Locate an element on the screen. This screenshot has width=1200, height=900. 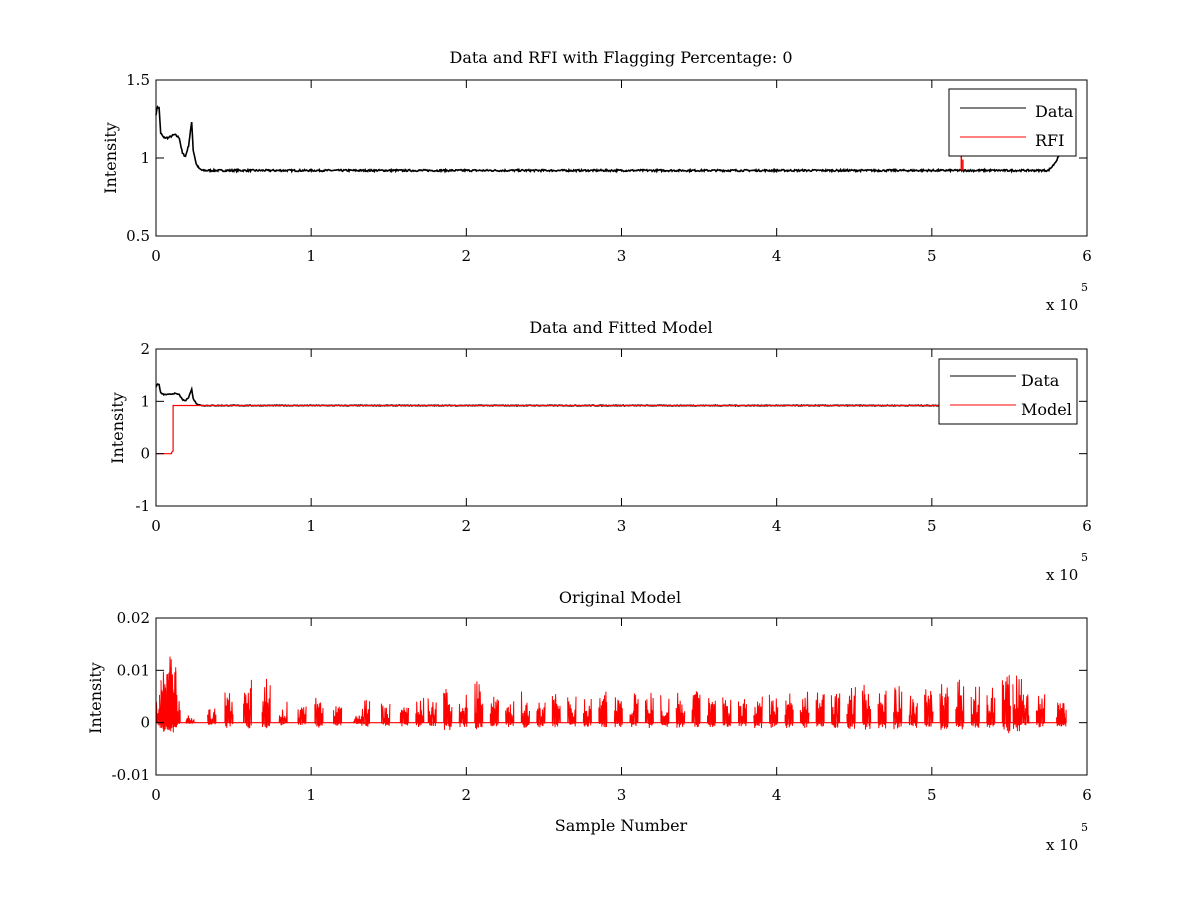
series-model-line is located at coordinates (606, 429).